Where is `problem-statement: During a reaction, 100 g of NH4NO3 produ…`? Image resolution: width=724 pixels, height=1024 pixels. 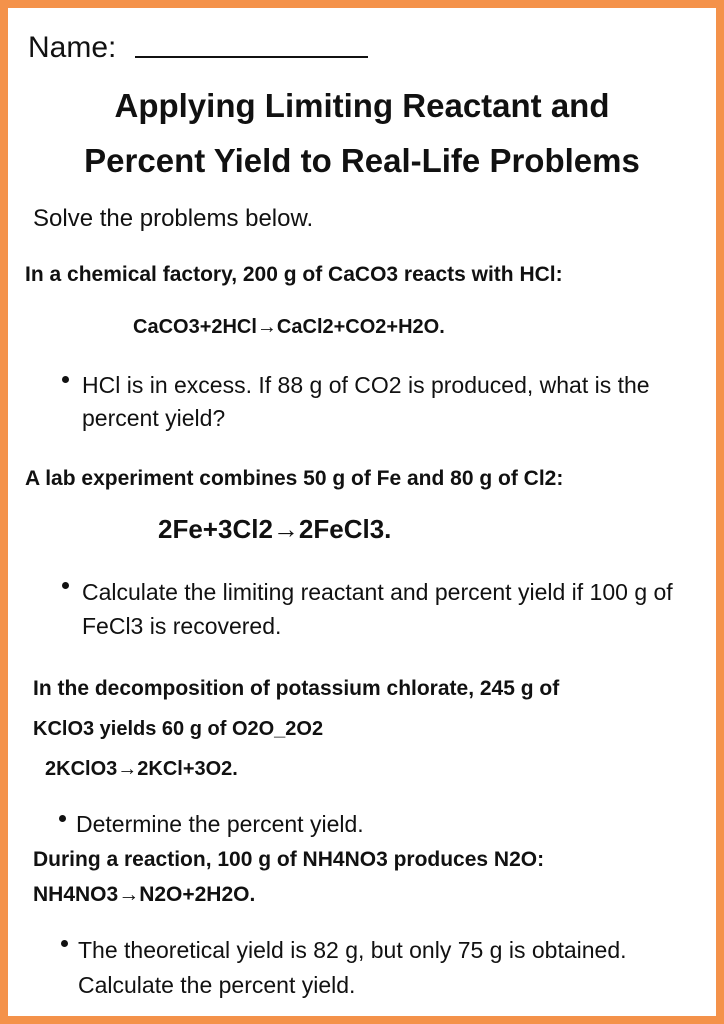
problem-statement: During a reaction, 100 g of NH4NO3 produ… is located at coordinates (289, 859).